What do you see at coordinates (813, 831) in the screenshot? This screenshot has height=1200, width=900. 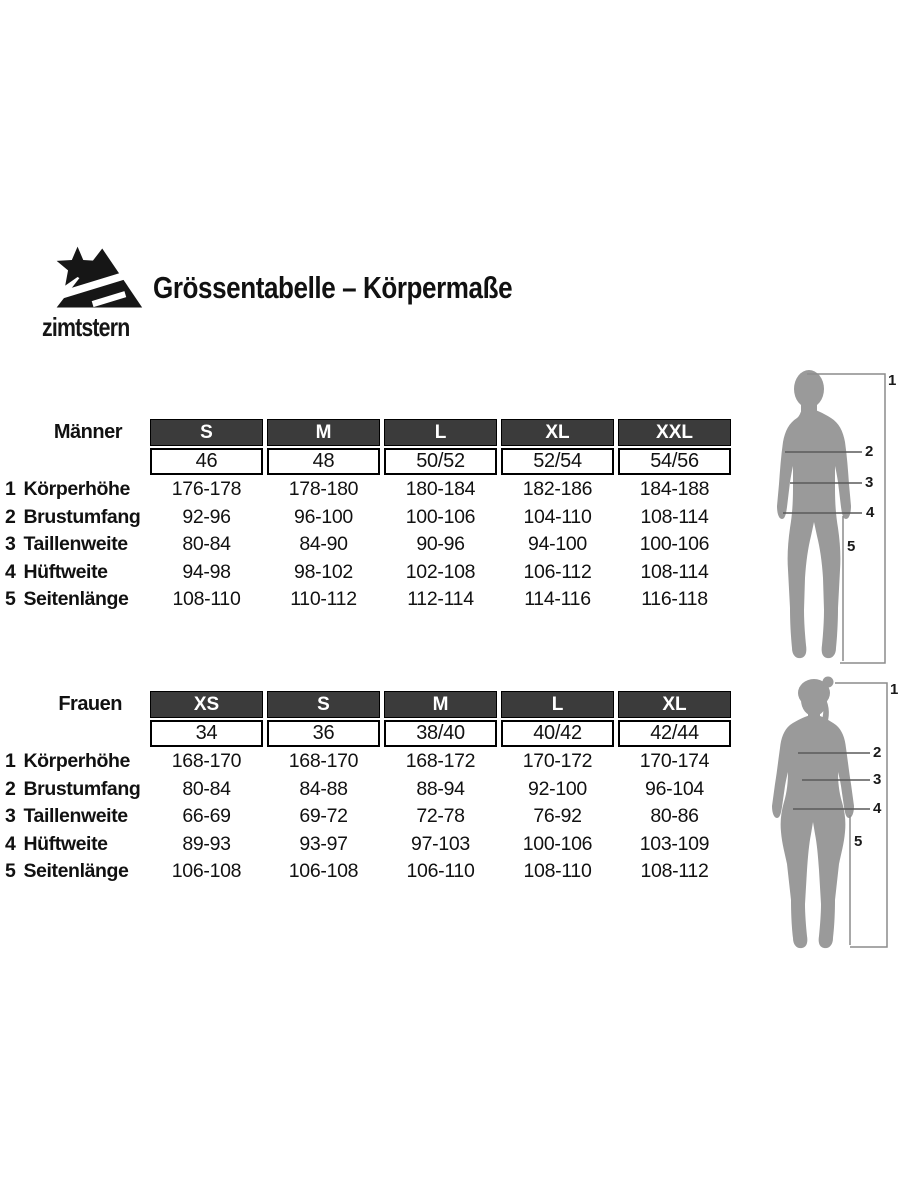 I see `female-body` at bounding box center [813, 831].